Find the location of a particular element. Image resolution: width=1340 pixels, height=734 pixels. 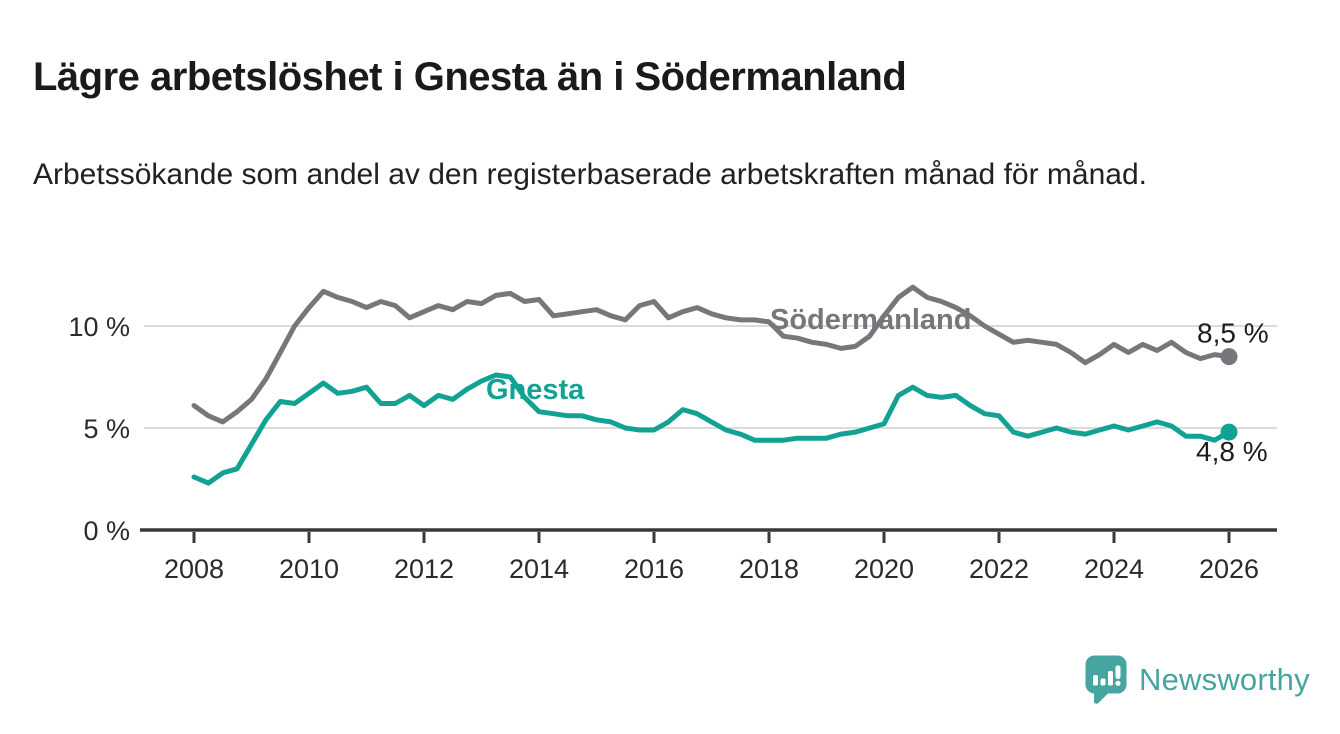

x-axis-label-2016: 2016 is located at coordinates (654, 569).